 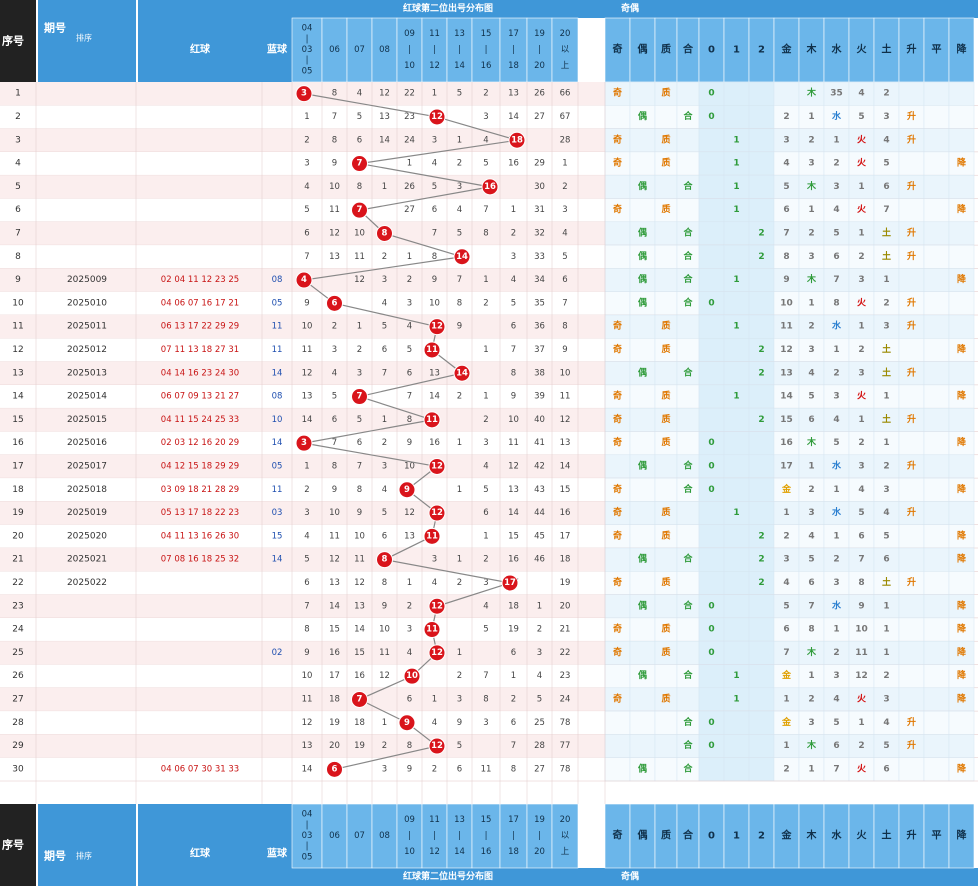 I want to click on red-numbers-cell: 04 11 13 16 26 30, so click(x=200, y=536).